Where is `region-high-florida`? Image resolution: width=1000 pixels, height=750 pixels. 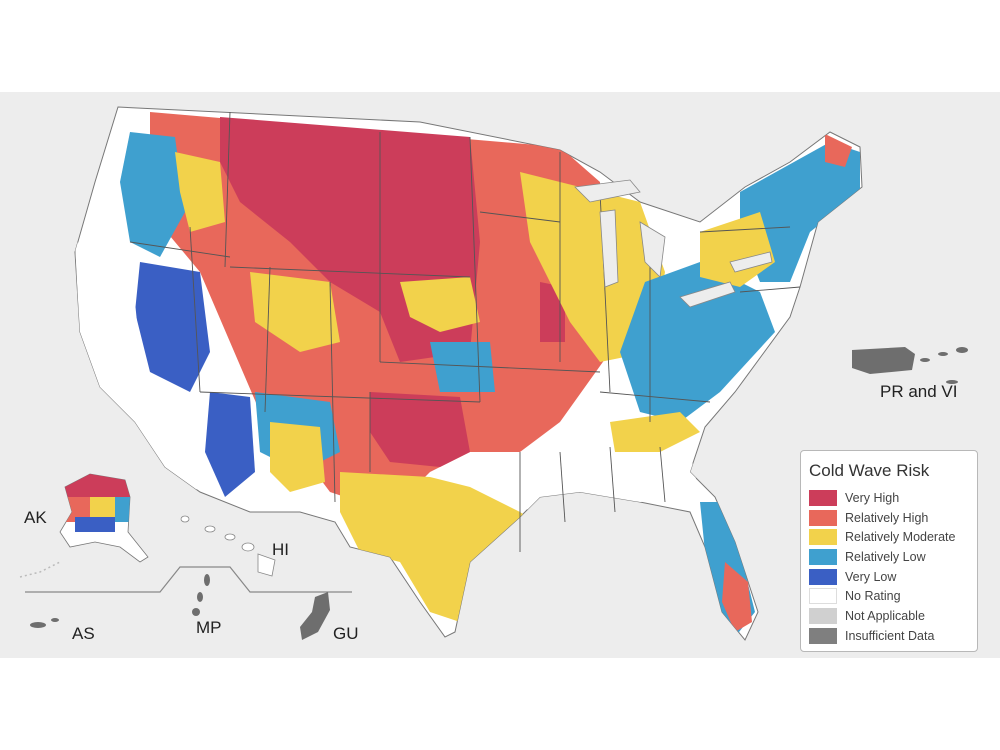 region-high-florida is located at coordinates (737, 597).